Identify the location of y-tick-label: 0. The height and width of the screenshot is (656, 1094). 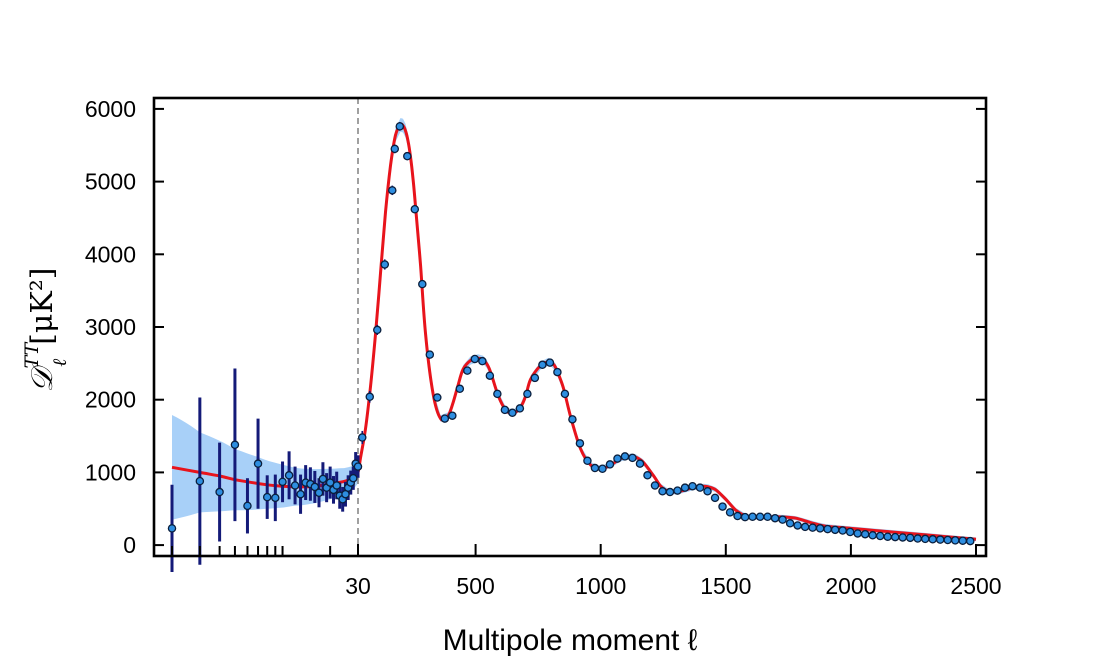
(129, 545).